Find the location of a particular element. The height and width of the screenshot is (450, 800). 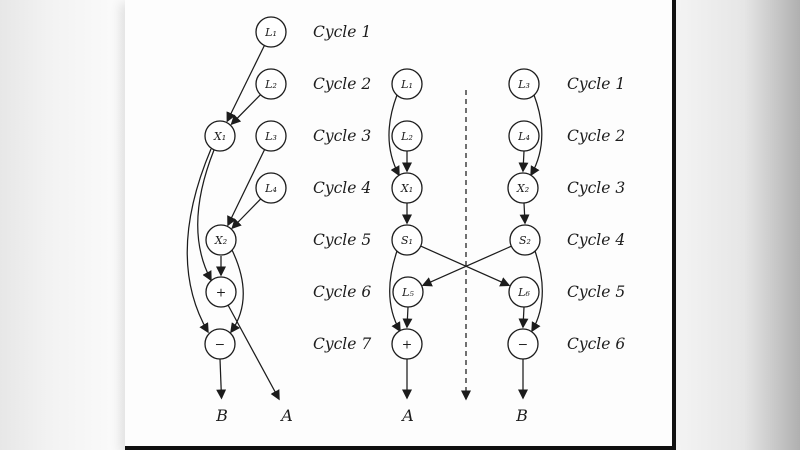

split-right-edges is located at coordinates (482, 247).